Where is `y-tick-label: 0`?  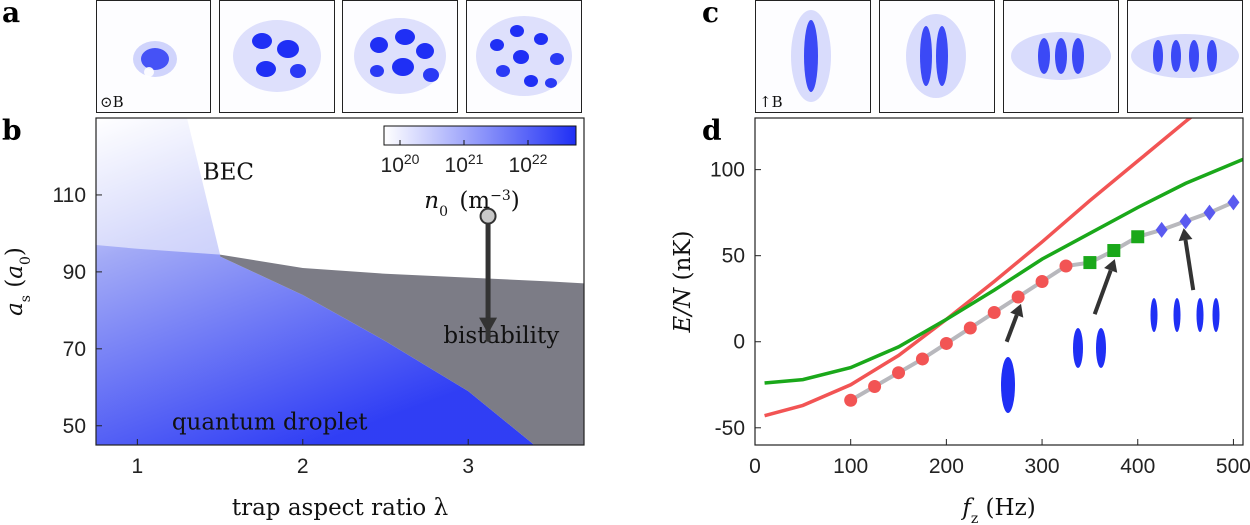
y-tick-label: 0 is located at coordinates (739, 342).